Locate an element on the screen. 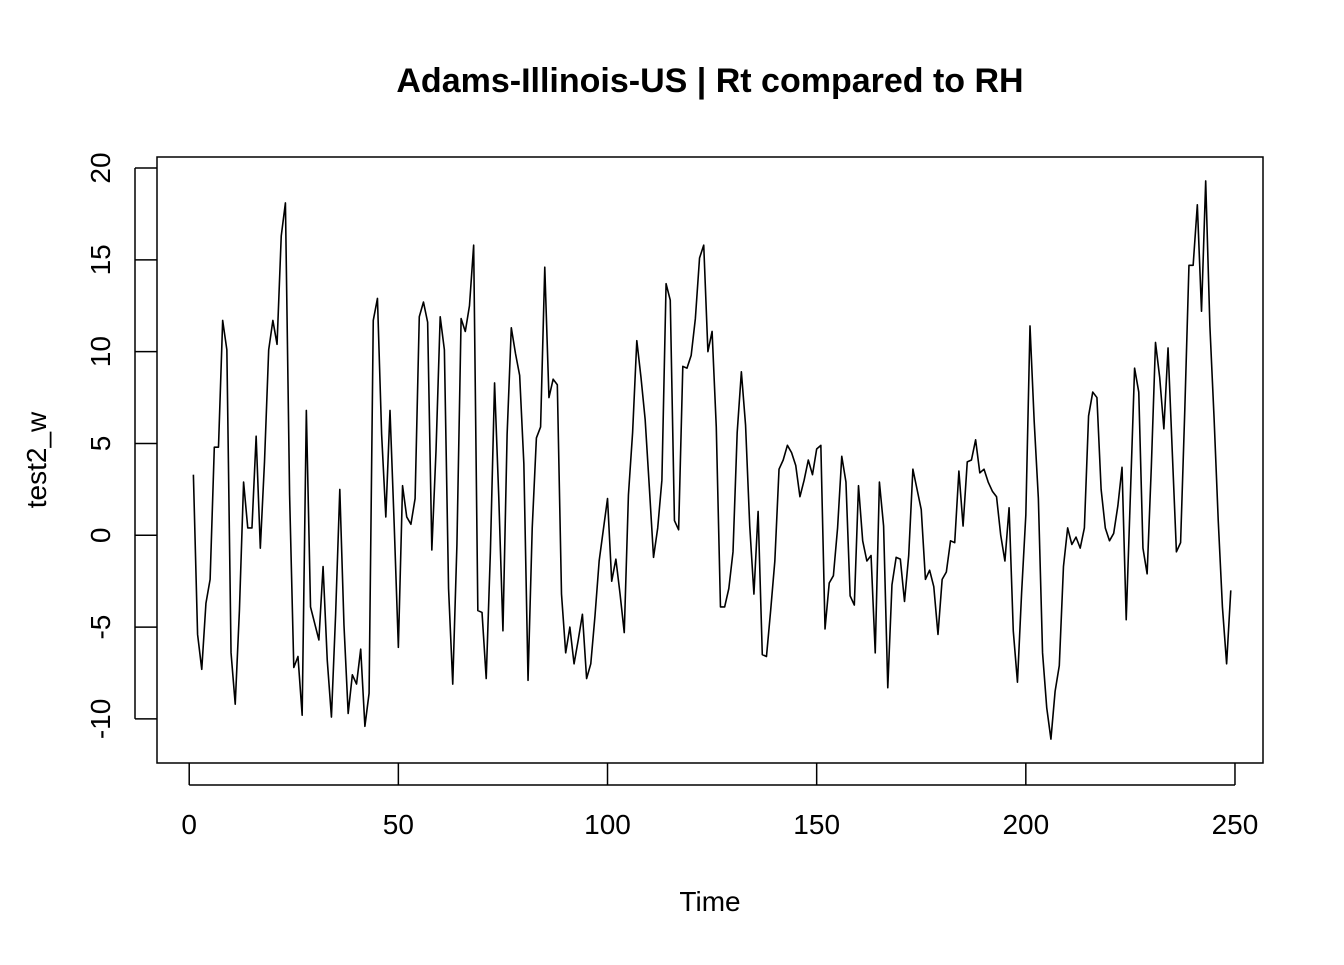 This screenshot has height=965, width=1344. x-tick-label: 100 is located at coordinates (607, 824).